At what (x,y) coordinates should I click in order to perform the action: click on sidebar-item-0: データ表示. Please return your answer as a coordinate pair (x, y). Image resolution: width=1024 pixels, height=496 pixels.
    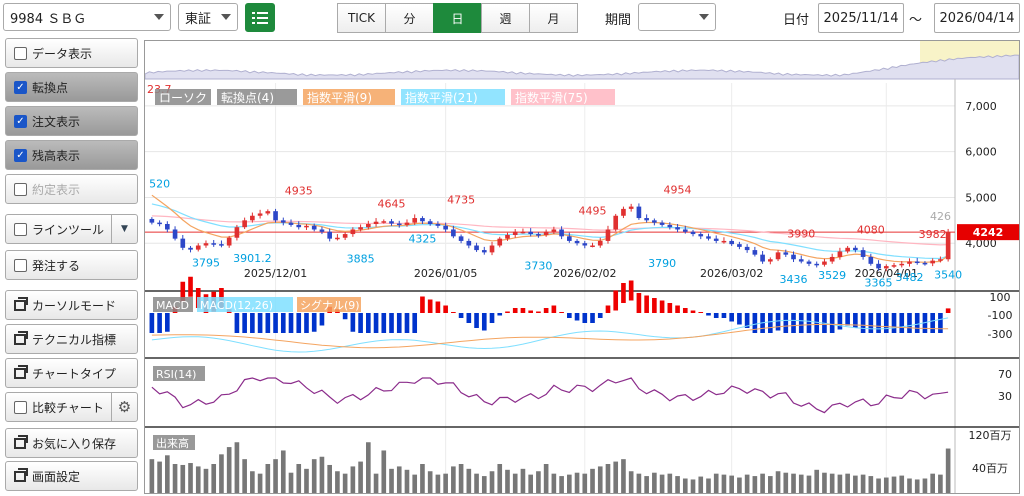
    Looking at the image, I should click on (71, 53).